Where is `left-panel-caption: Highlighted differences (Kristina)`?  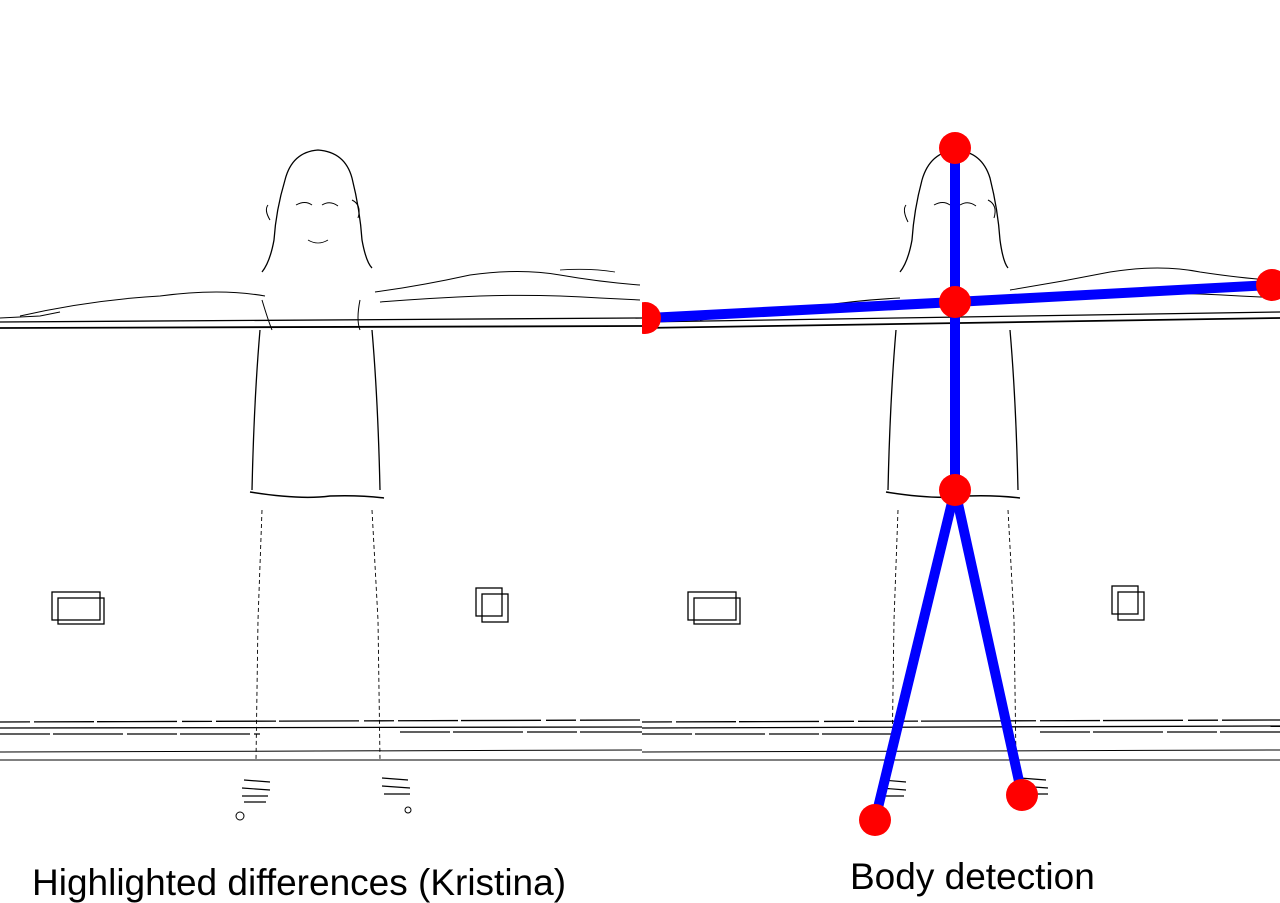
left-panel-caption: Highlighted differences (Kristina) is located at coordinates (299, 882).